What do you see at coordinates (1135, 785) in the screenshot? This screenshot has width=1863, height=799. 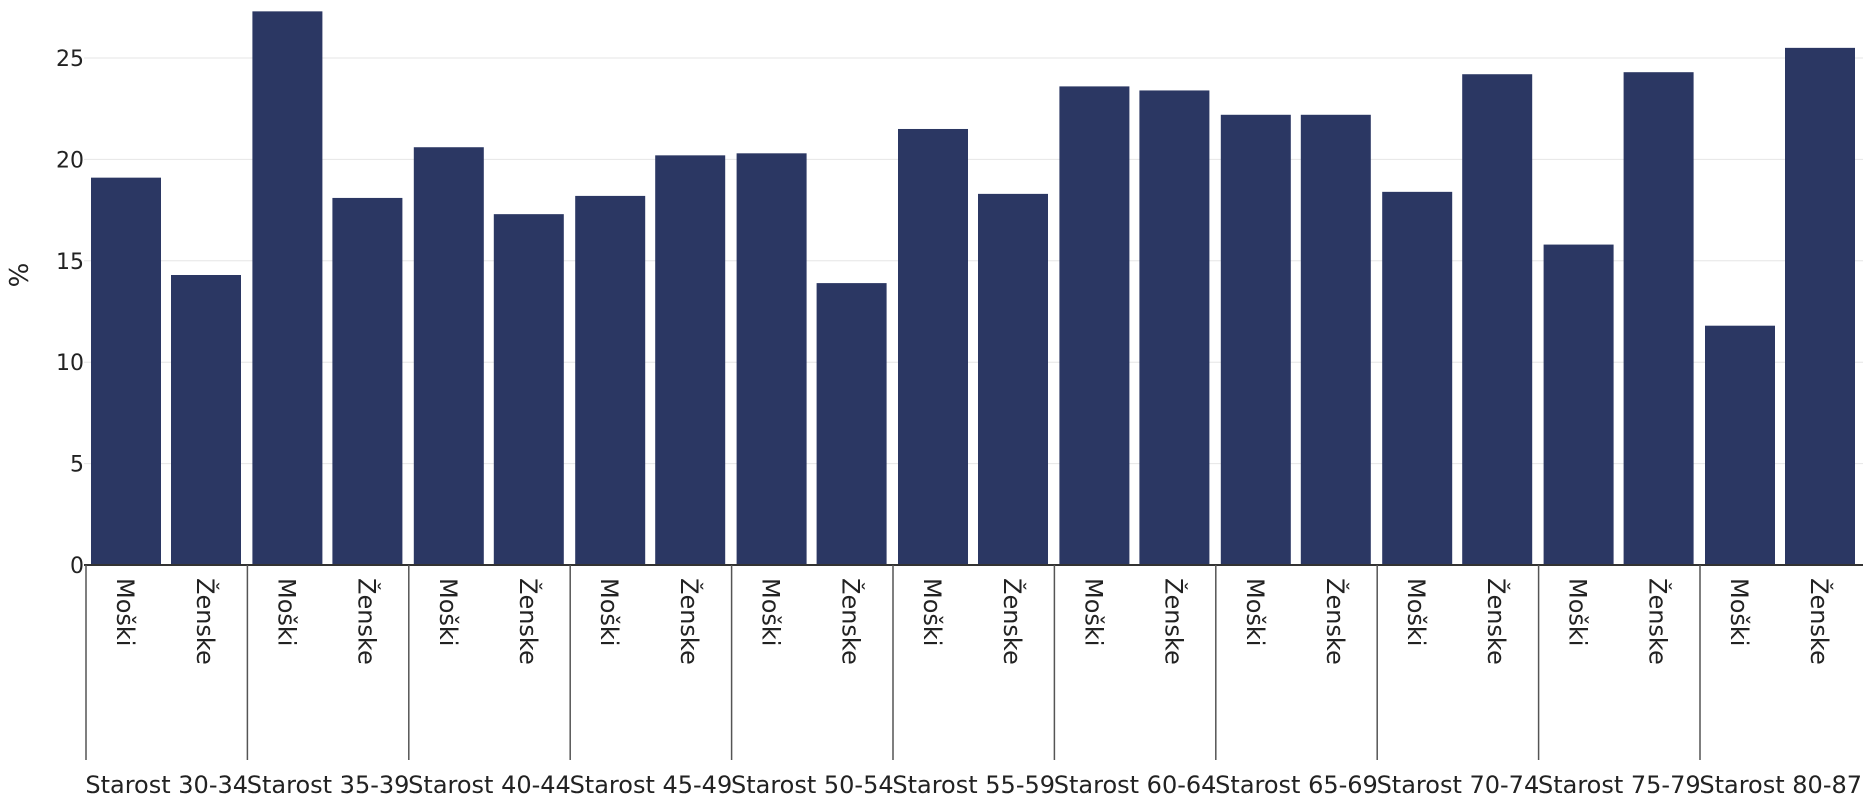 I see `x-group-label: Starost 60-64` at bounding box center [1135, 785].